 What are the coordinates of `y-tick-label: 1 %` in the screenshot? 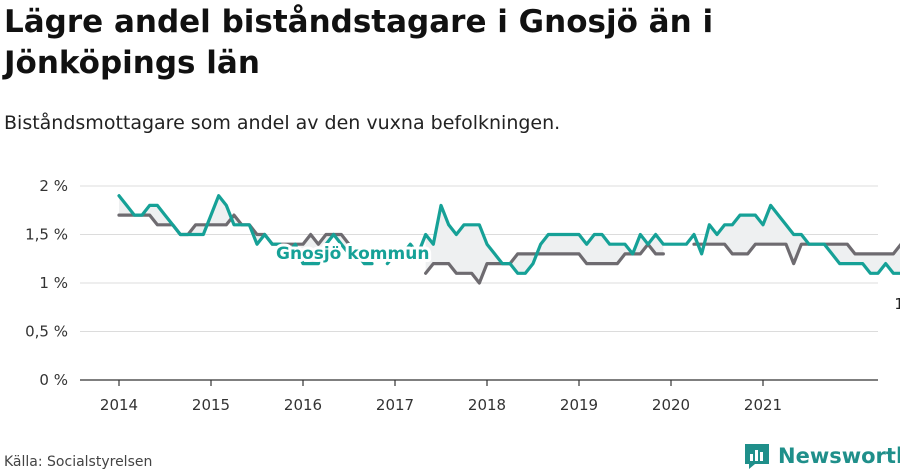 It's located at (53, 283).